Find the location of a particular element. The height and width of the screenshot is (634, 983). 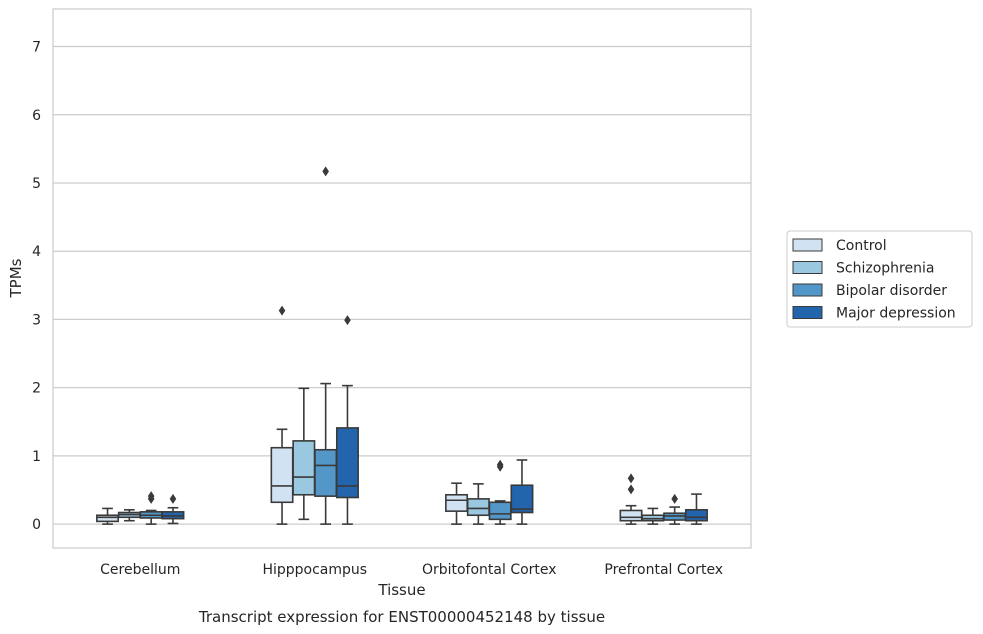

x-tick-label: Prefrontal Cortex is located at coordinates (663, 570).